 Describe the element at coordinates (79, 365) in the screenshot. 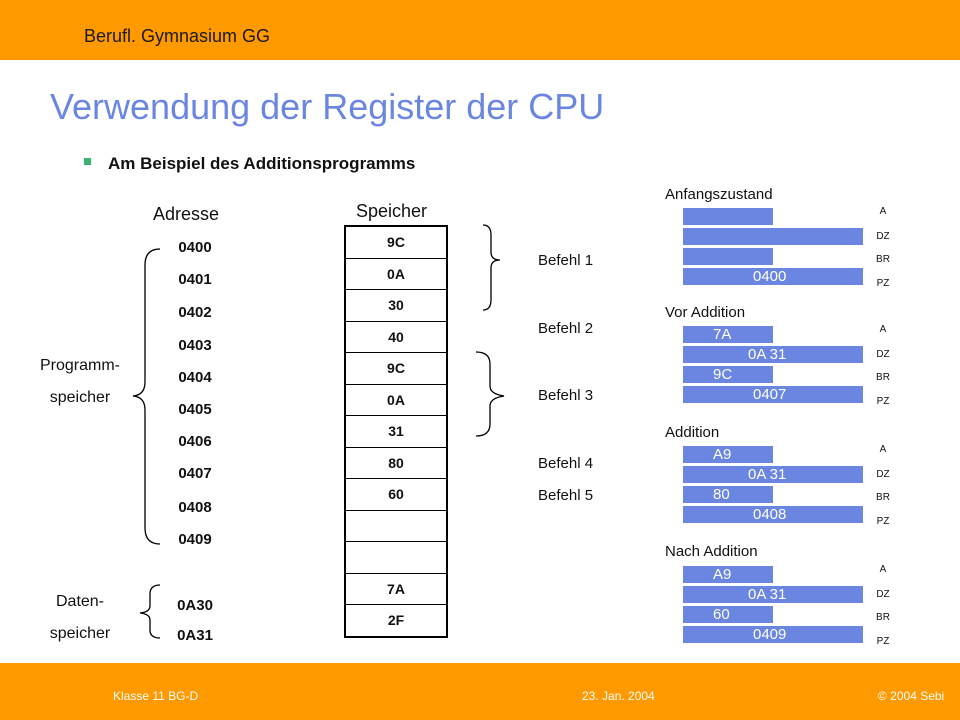

I see `program-memory-label-1: Programm-` at that location.